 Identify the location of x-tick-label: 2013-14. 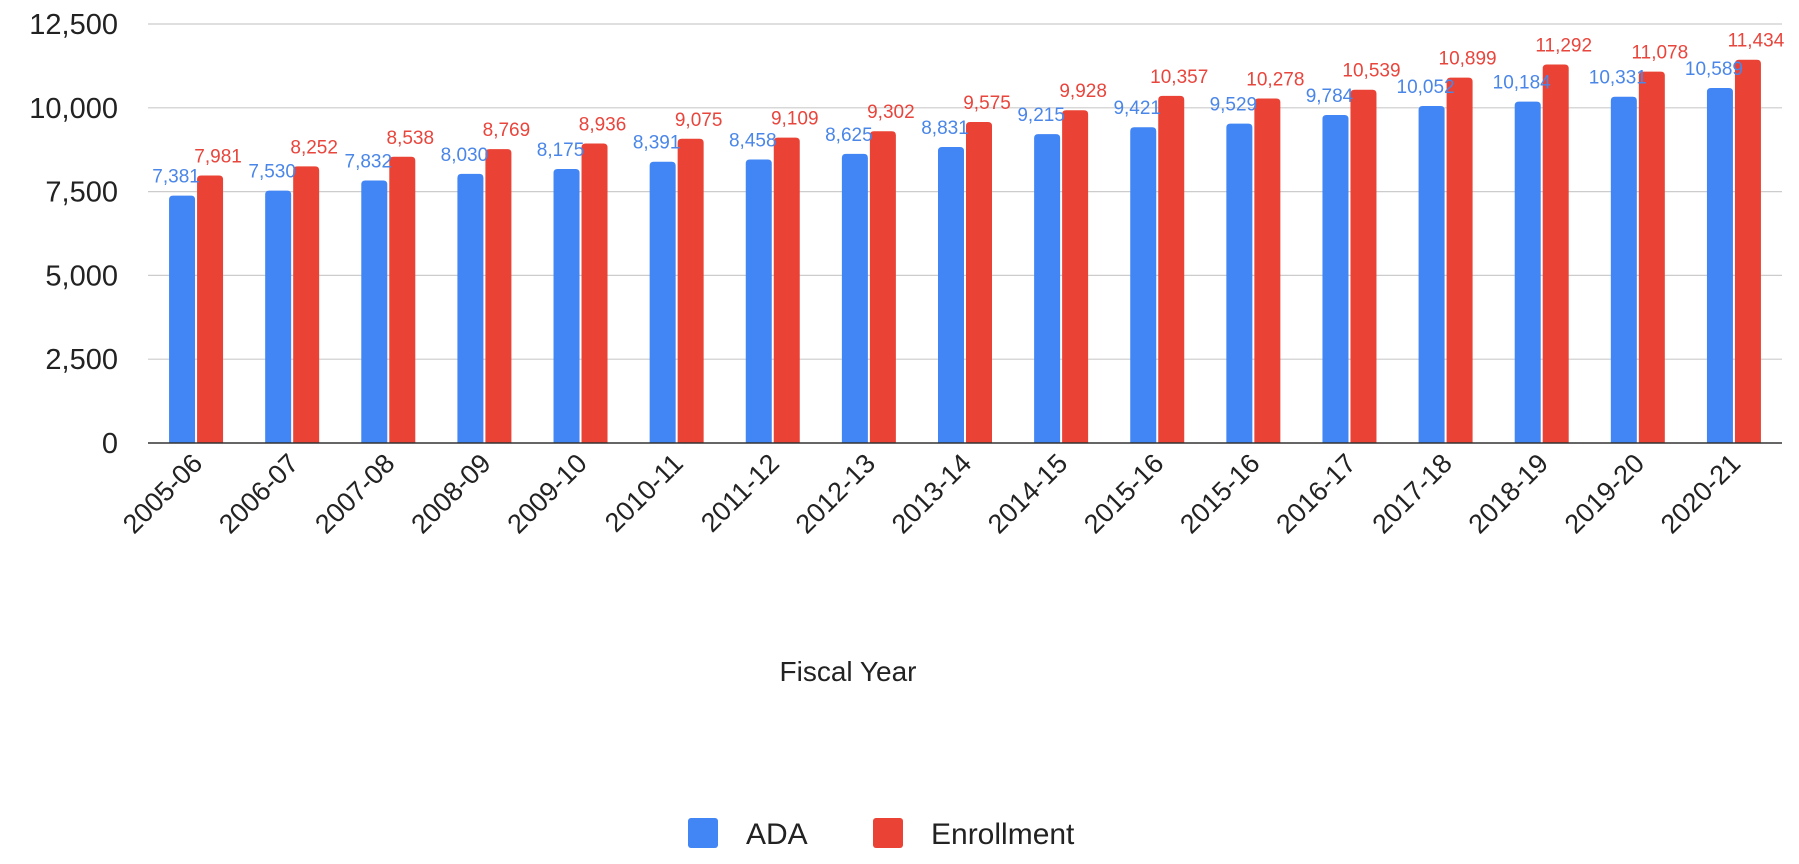
(931, 493).